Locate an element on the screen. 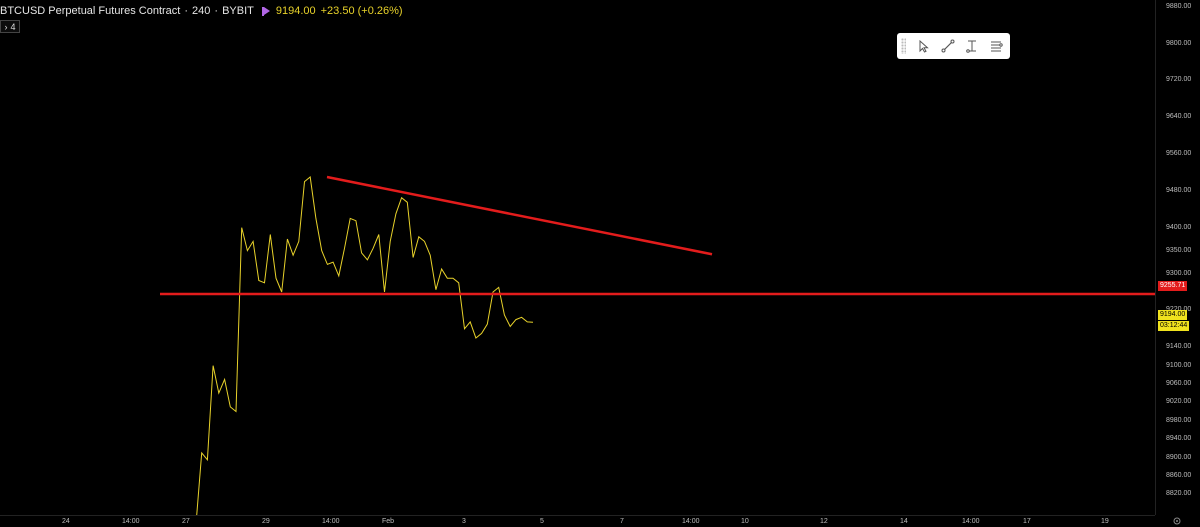 The height and width of the screenshot is (527, 1200). drawing-toolbar is located at coordinates (953, 46).